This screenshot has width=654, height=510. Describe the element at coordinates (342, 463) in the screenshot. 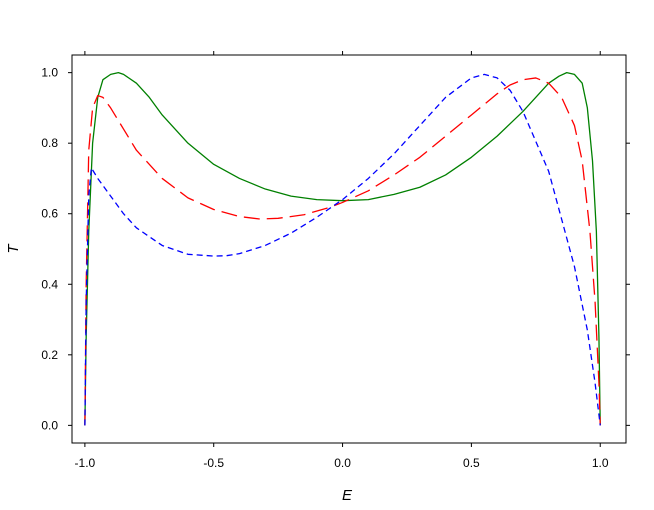

I see `x-tick-label: 0.0` at that location.